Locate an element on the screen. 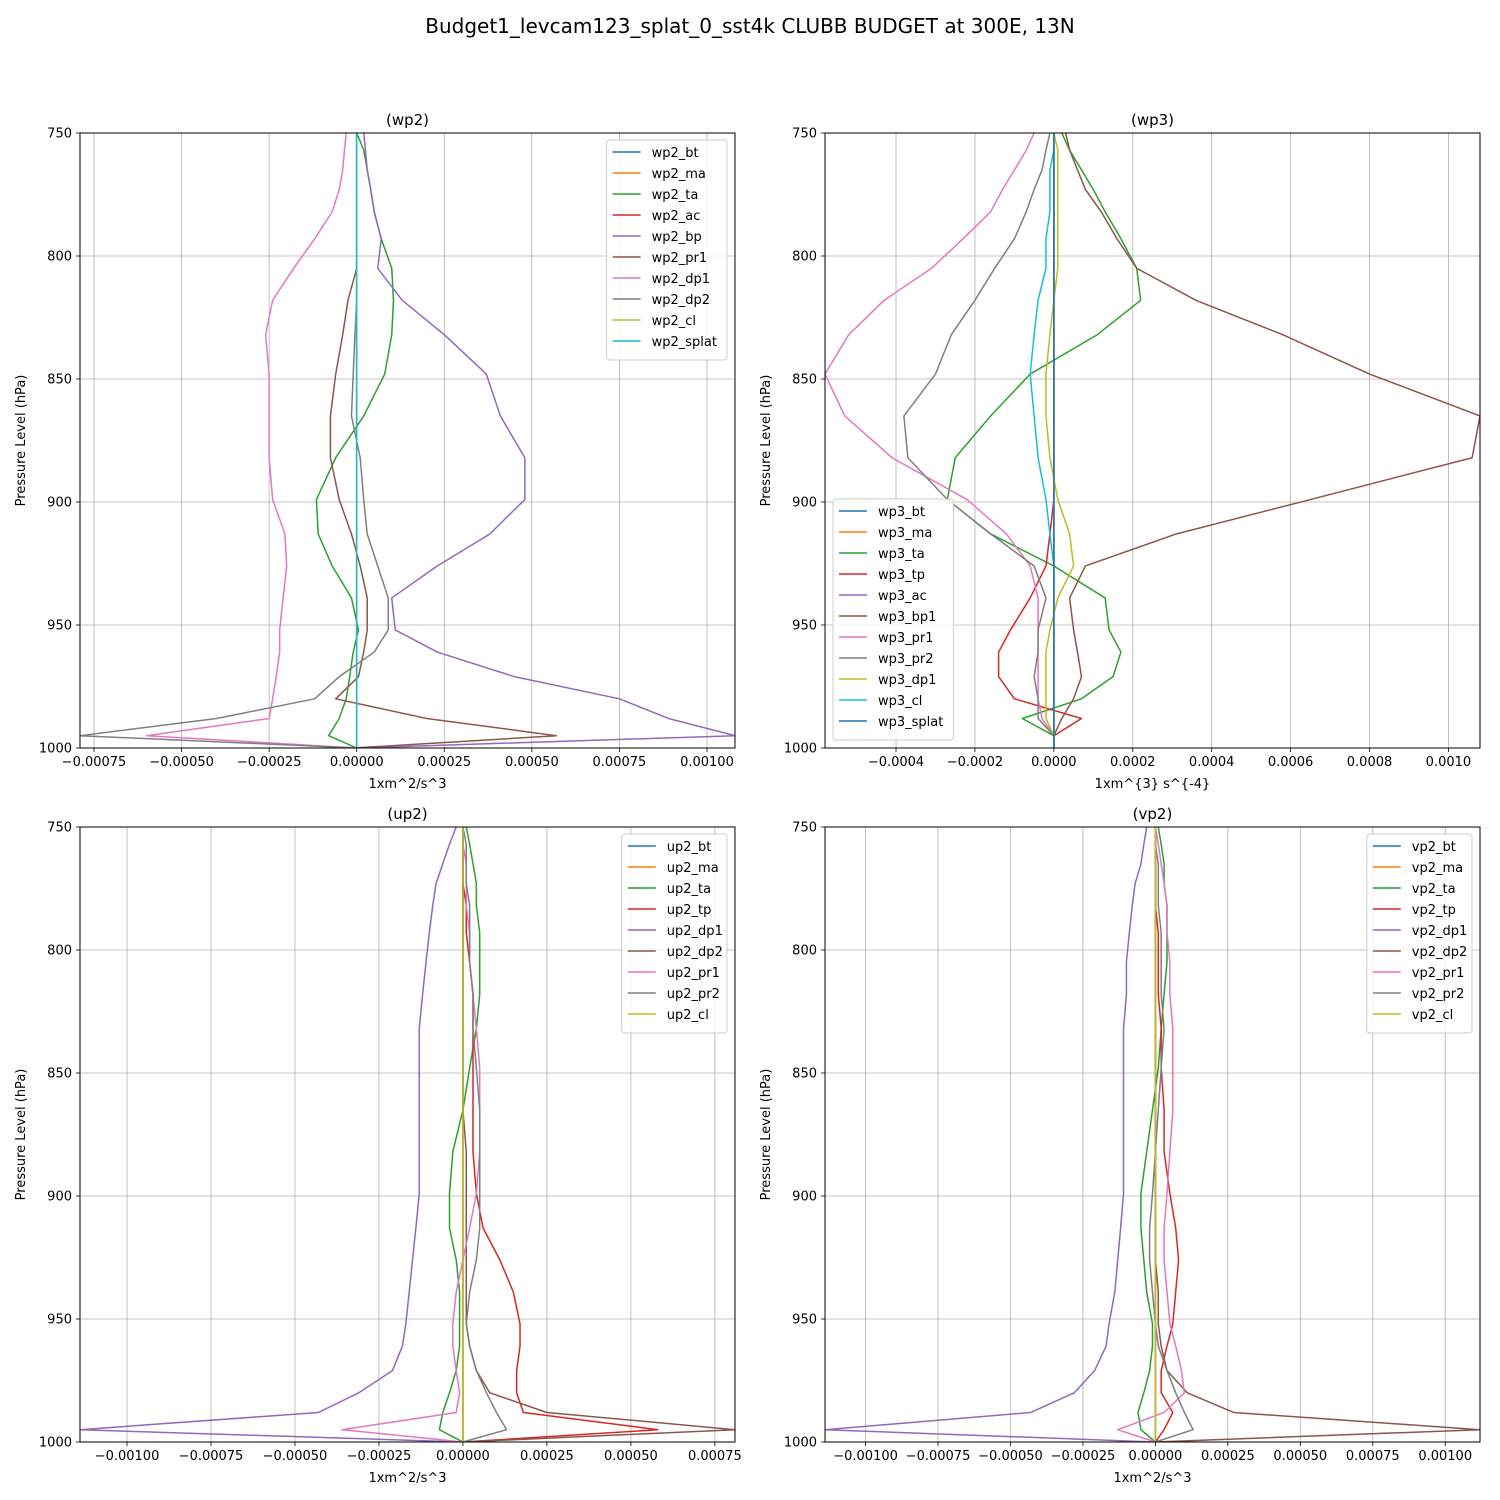 The width and height of the screenshot is (1500, 1500). legend-label: up2_dp2 is located at coordinates (695, 952).